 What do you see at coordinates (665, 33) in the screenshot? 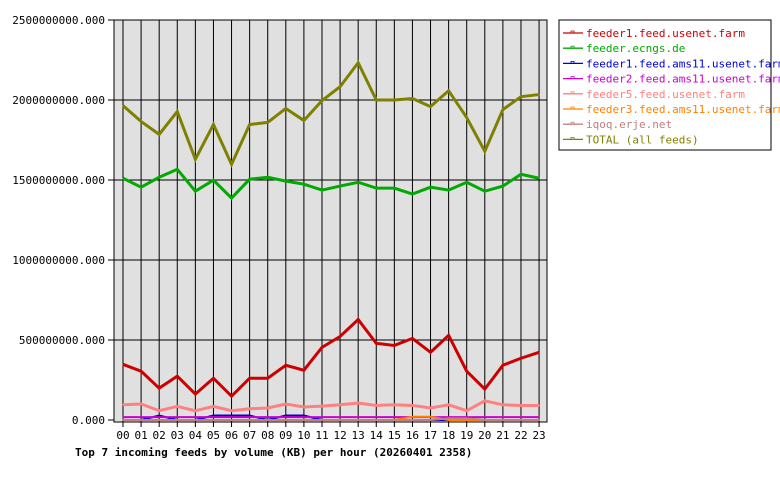
I see `legend-label: feeder1.feed.usenet.farm` at bounding box center [665, 33].